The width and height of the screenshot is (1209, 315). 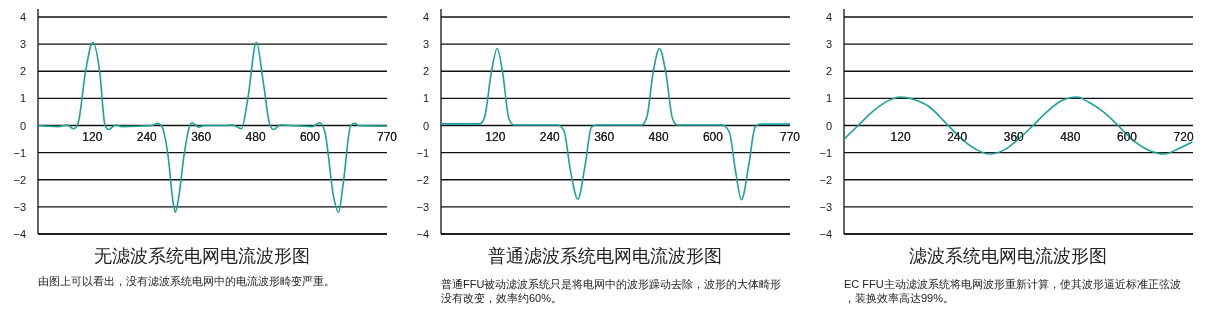 What do you see at coordinates (1183, 136) in the screenshot?
I see `x-tick-label: 720` at bounding box center [1183, 136].